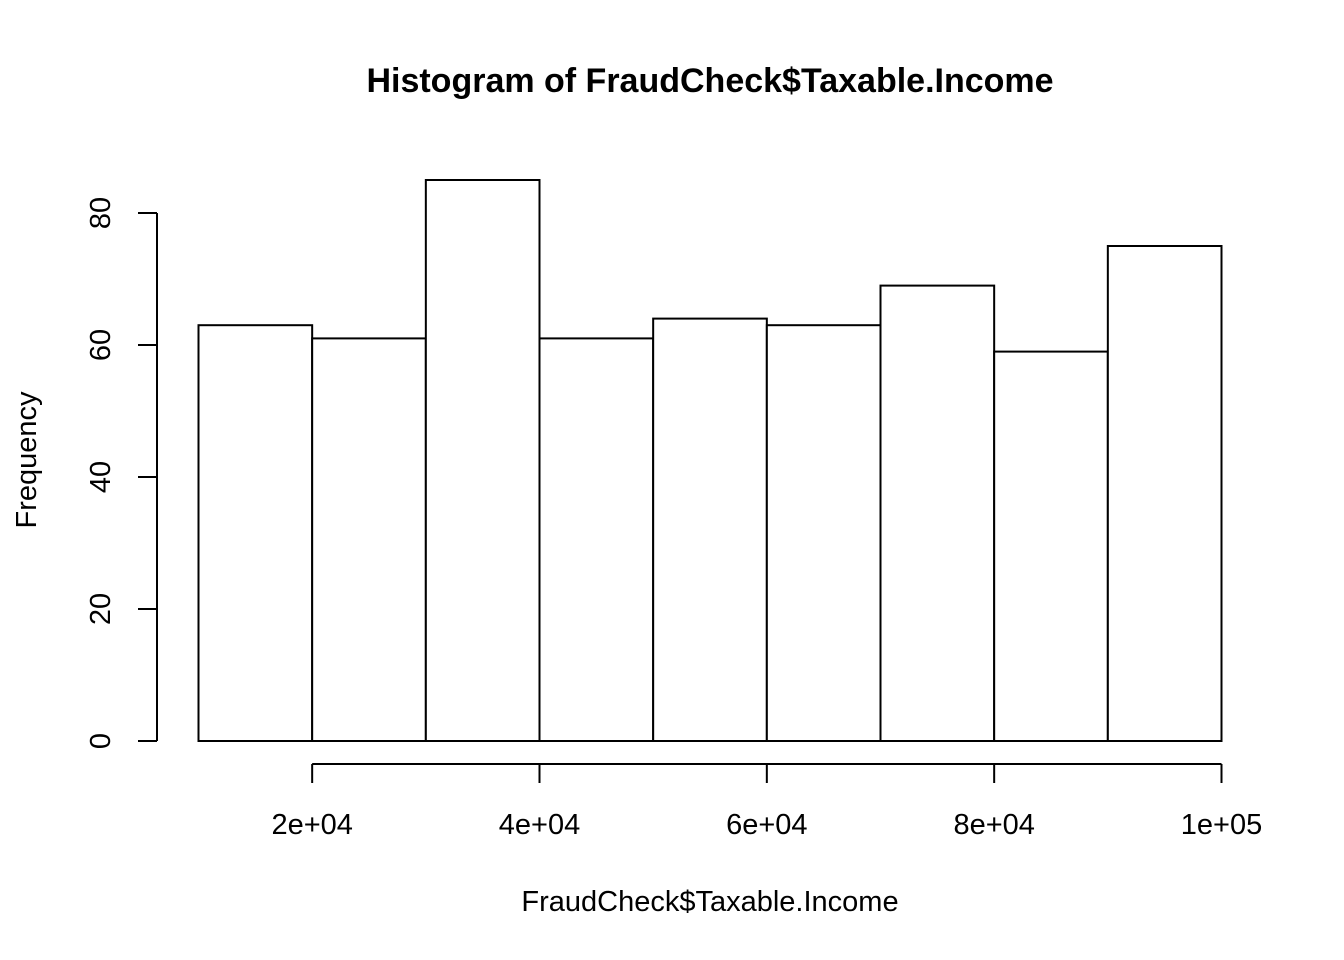 The height and width of the screenshot is (960, 1344). What do you see at coordinates (27, 460) in the screenshot?
I see `y-axis-label: Frequency` at bounding box center [27, 460].